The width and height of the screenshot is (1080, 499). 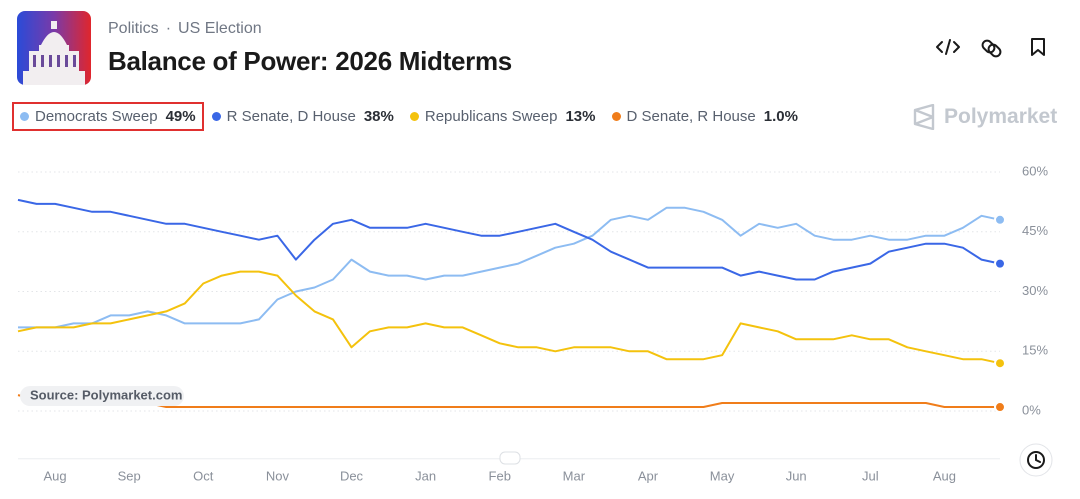 I want to click on brand: Polymarket, so click(x=984, y=117).